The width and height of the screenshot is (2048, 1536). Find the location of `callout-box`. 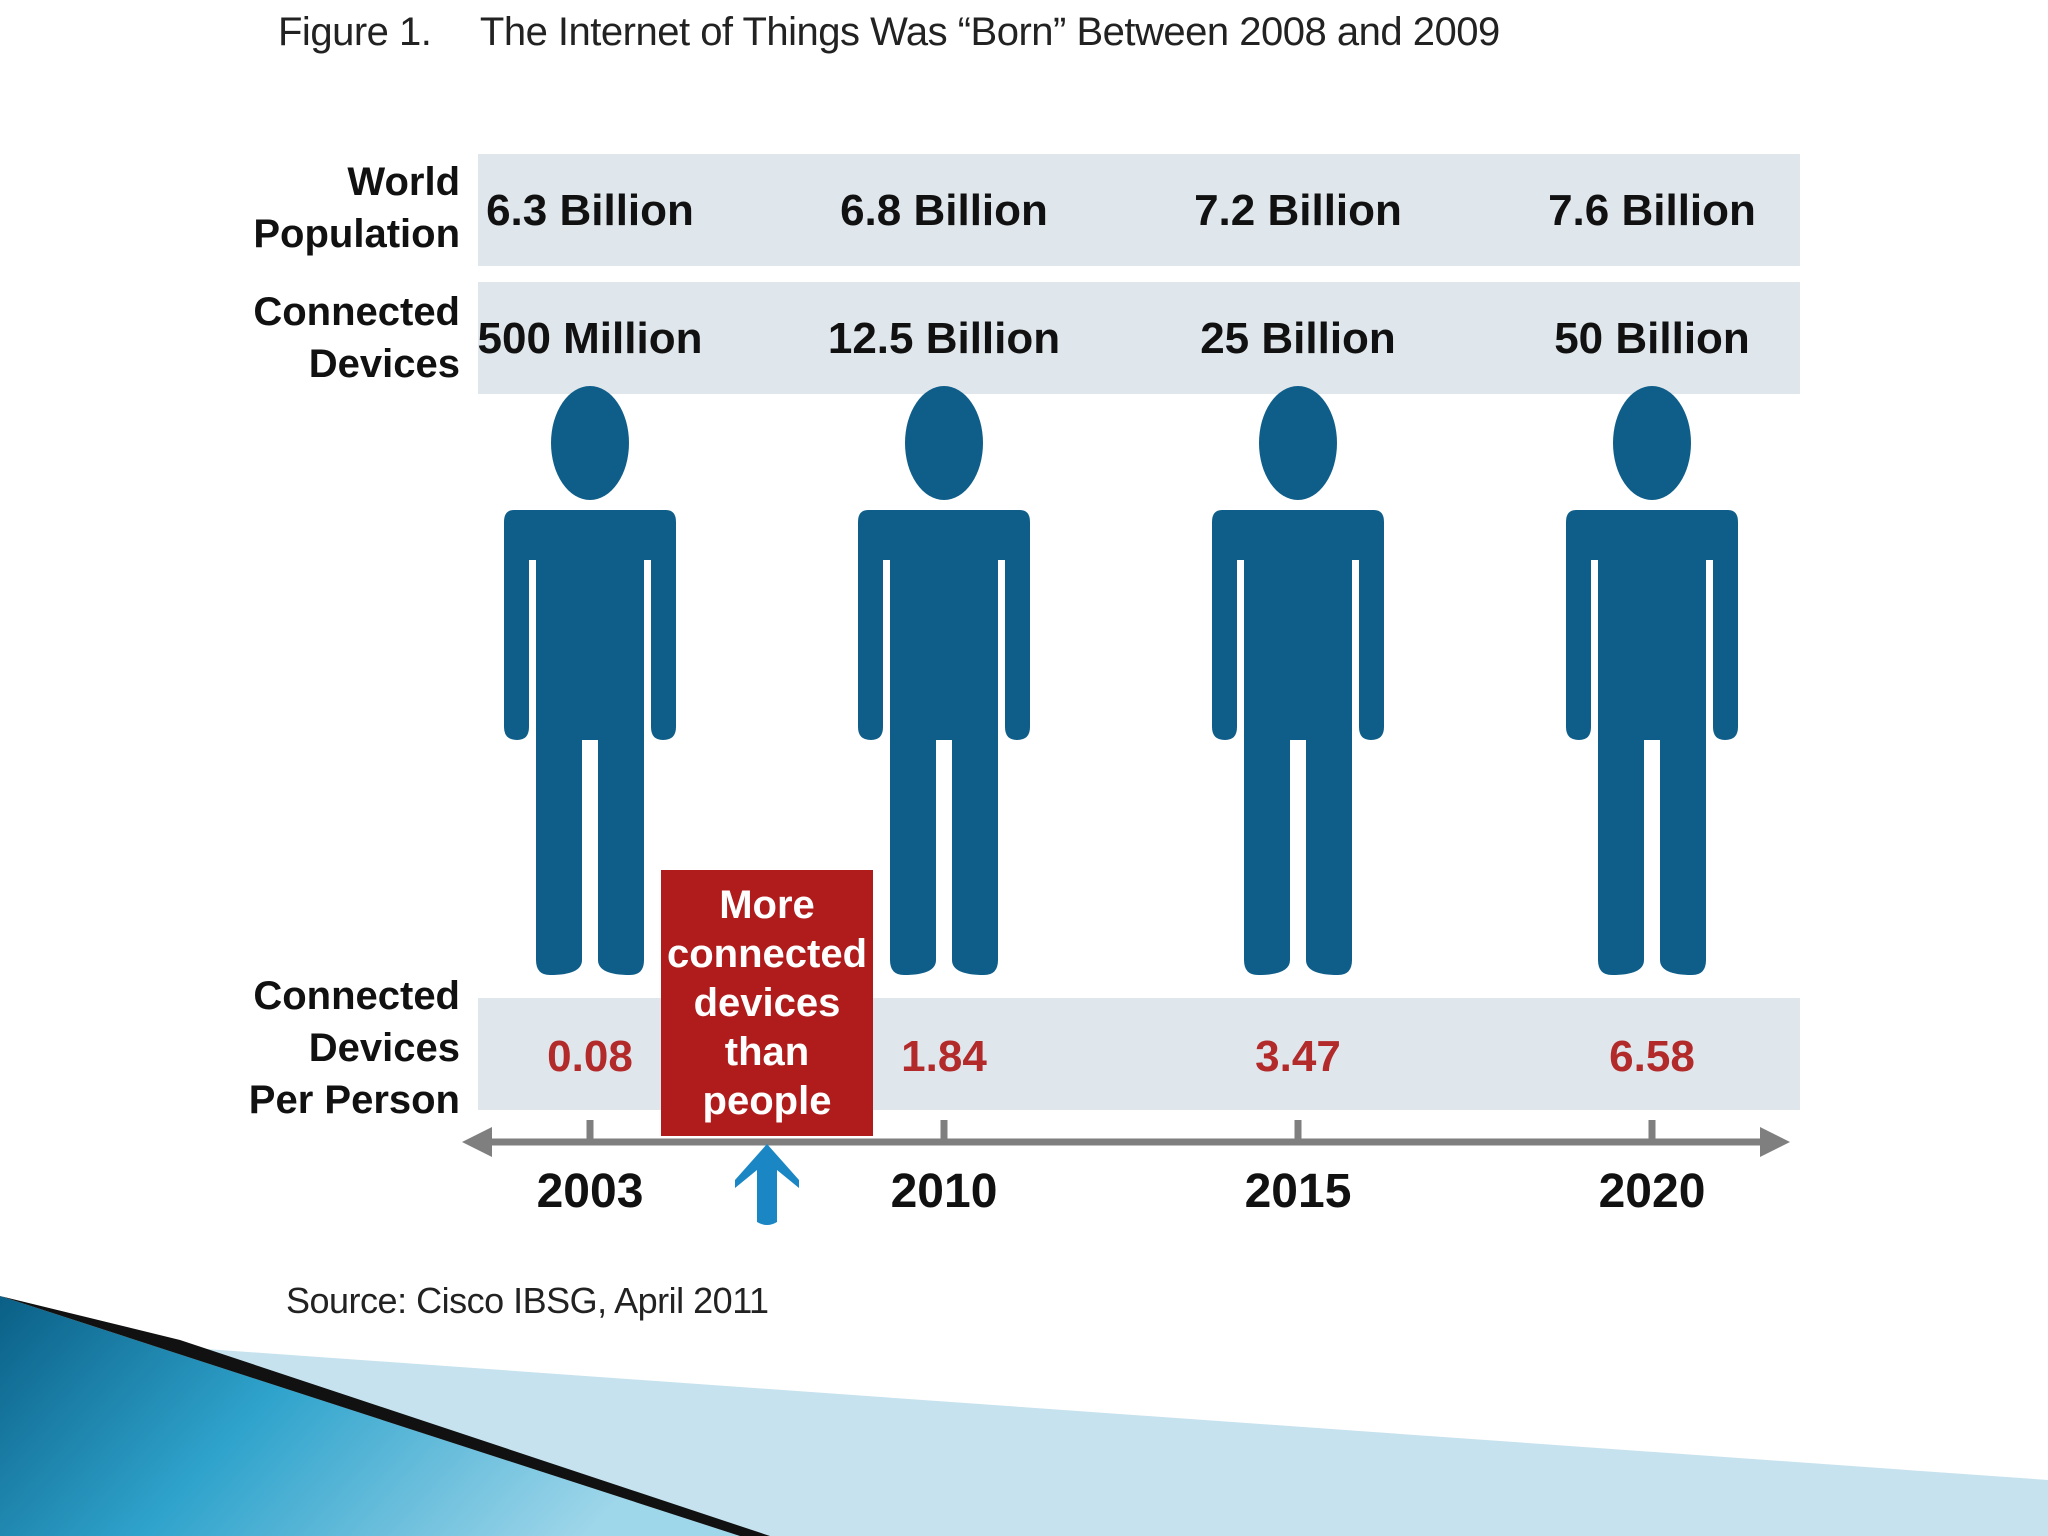

callout-box is located at coordinates (767, 1003).